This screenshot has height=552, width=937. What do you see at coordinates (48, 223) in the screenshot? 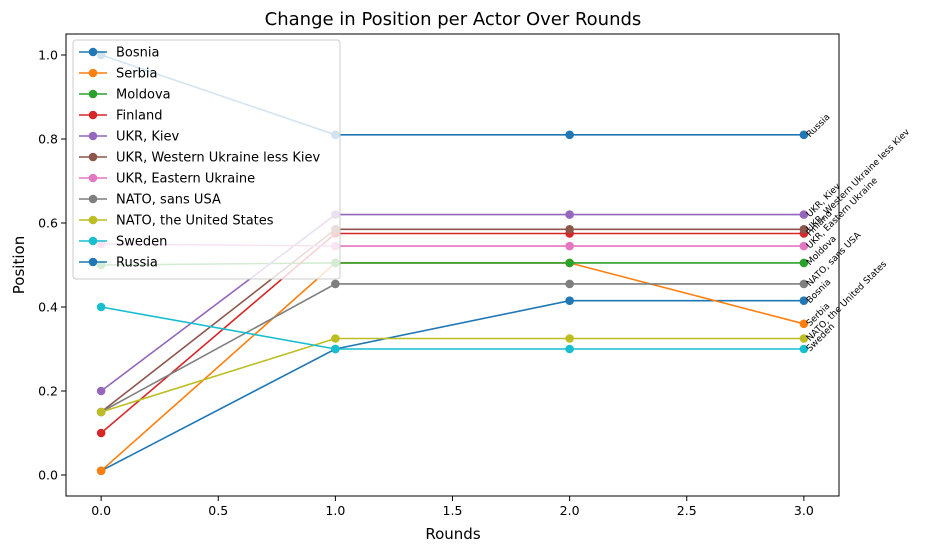
I see `y-tick-label: 0.6` at bounding box center [48, 223].